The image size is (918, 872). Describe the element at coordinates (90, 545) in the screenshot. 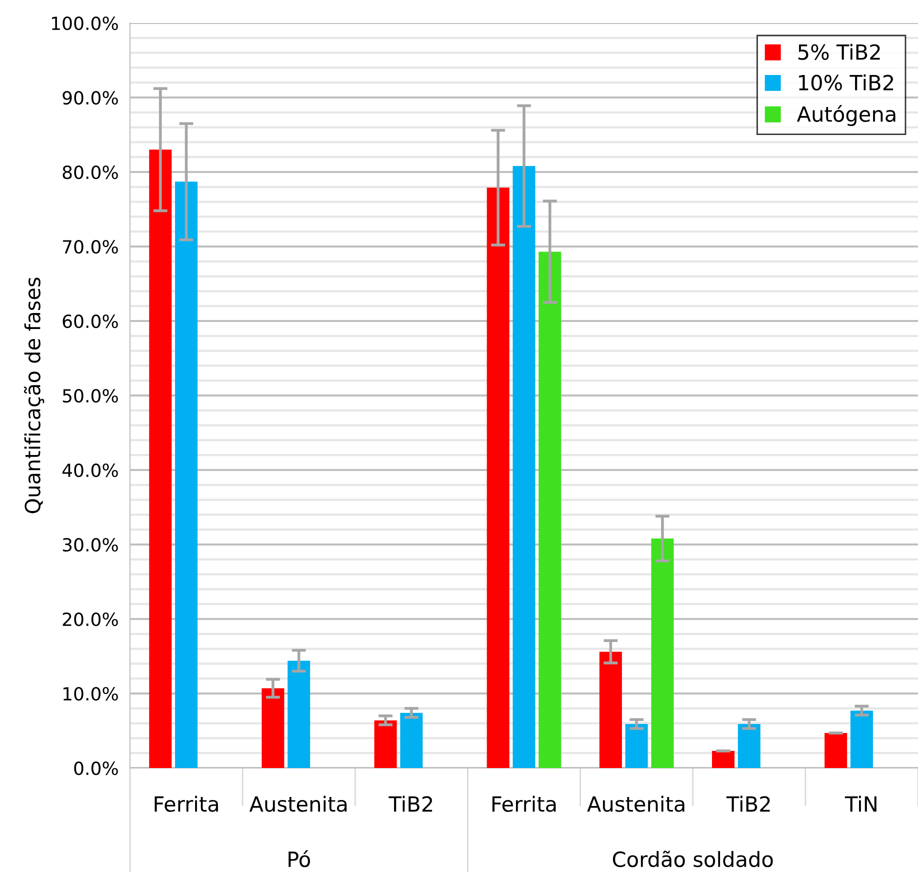

I see `y-tick-label: 30.0%` at that location.